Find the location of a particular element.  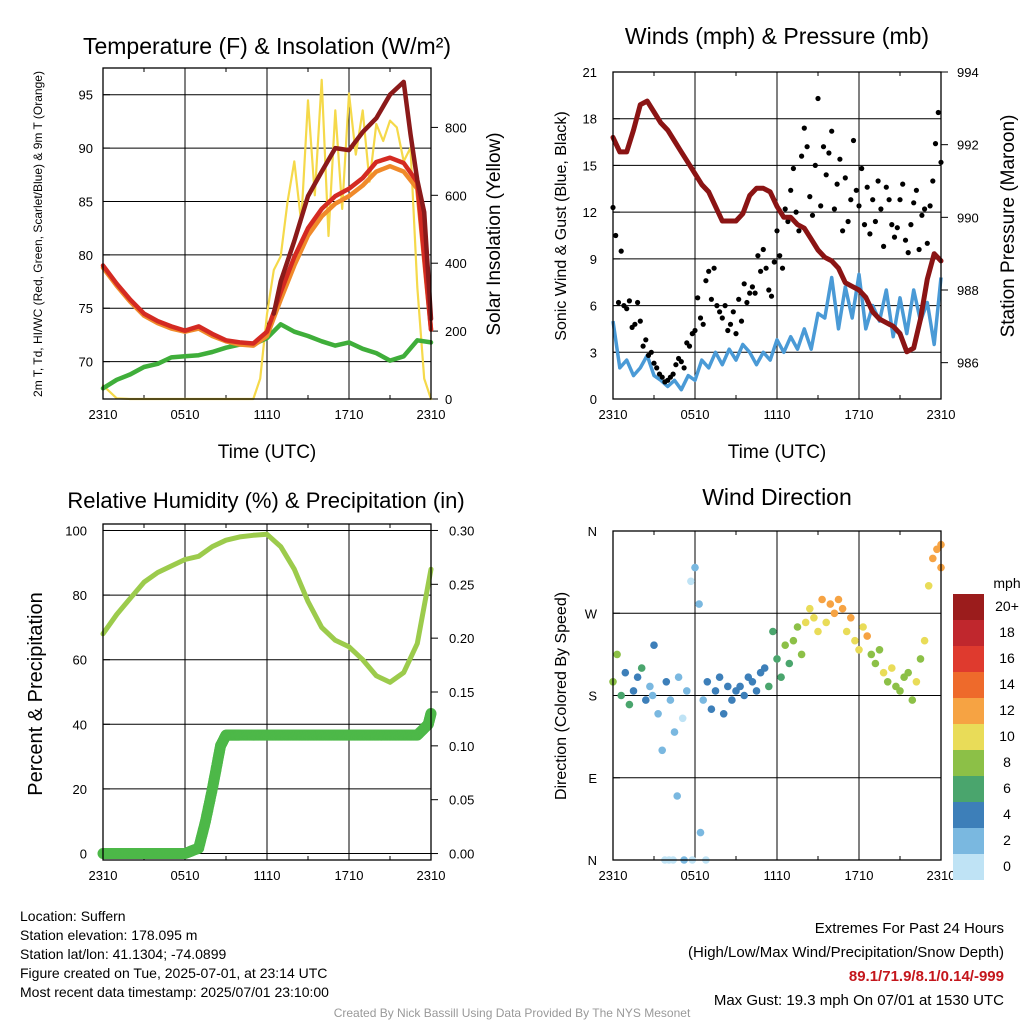

y-axis-label: Sonic Wind & Gust (Blue, Black) is located at coordinates (561, 225).